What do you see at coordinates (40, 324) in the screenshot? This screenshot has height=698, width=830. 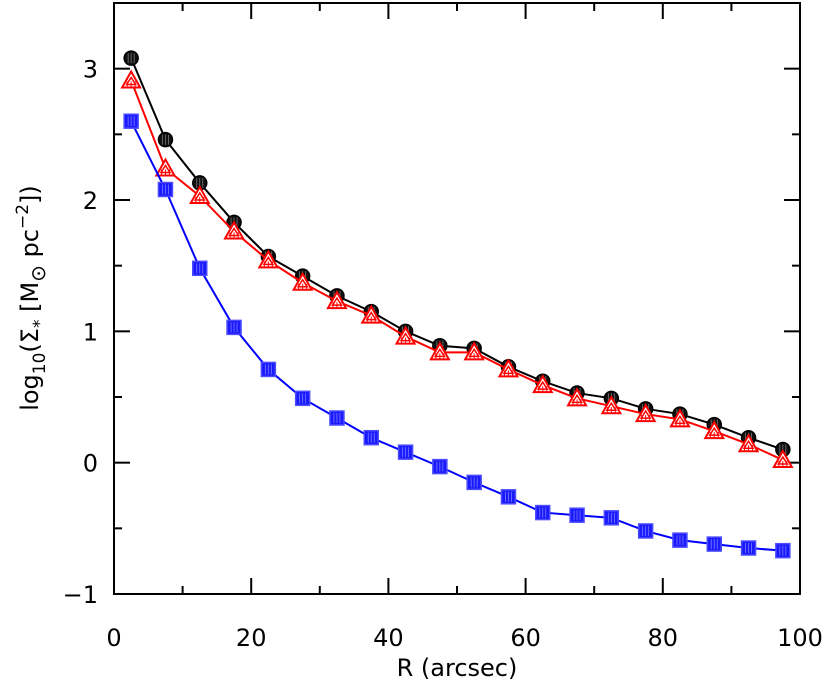 I see `y-axis-label-part: *` at bounding box center [40, 324].